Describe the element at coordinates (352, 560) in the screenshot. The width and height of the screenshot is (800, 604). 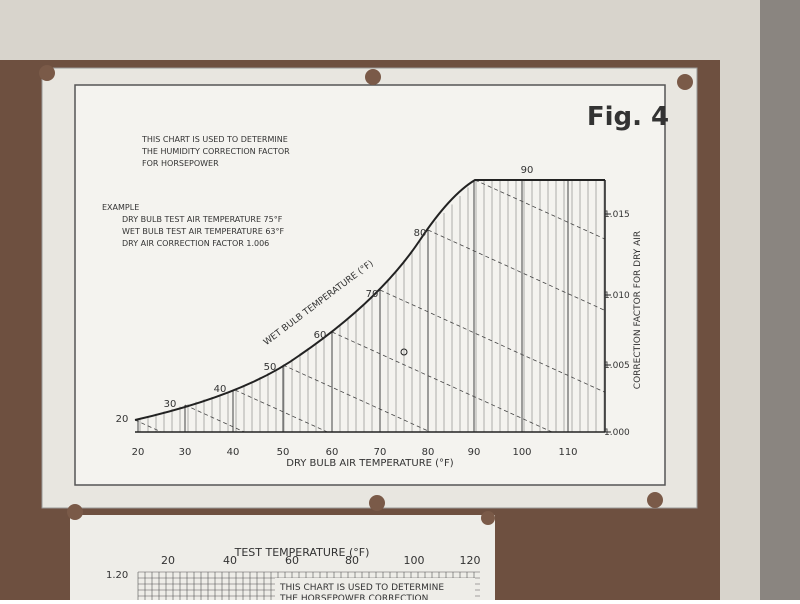
I see `lower-tick: 80` at that location.